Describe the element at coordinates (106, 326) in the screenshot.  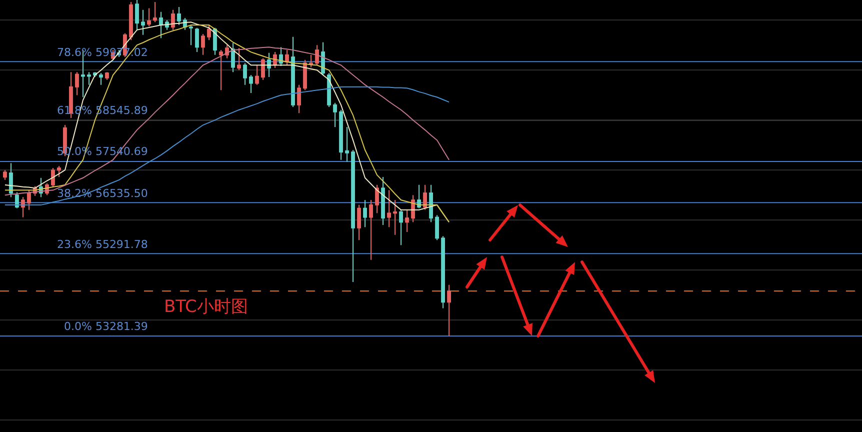
I see `ref-line-label: 0.0% 53281.39` at that location.